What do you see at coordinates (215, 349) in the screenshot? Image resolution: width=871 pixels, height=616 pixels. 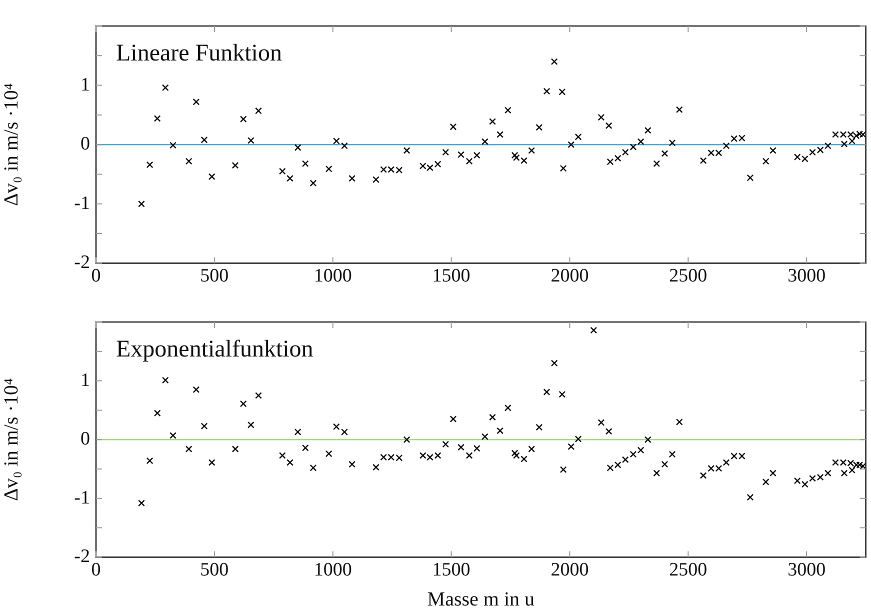 I see `text: Exponentialfunktion` at bounding box center [215, 349].